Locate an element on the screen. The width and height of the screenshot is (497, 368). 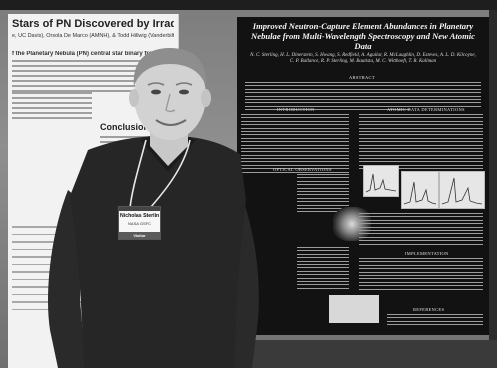
right-edge-shadow is located at coordinates (493, 189).